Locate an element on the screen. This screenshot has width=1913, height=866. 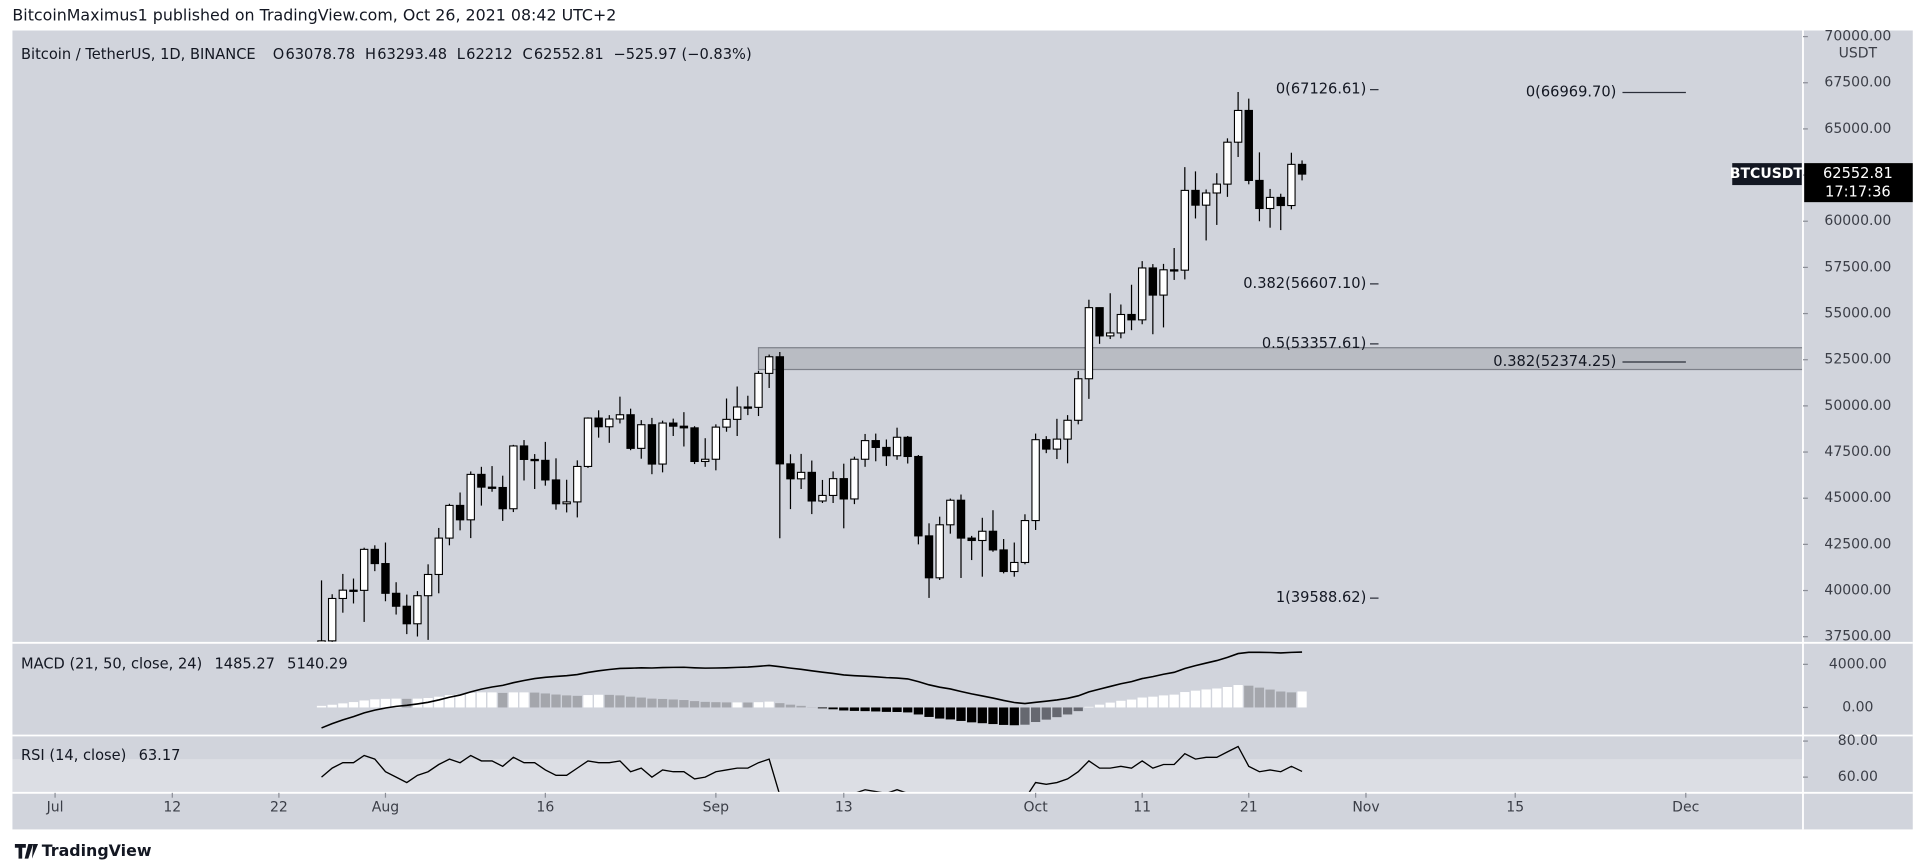
y-tick-label: 50000.00 is located at coordinates (1857, 406).